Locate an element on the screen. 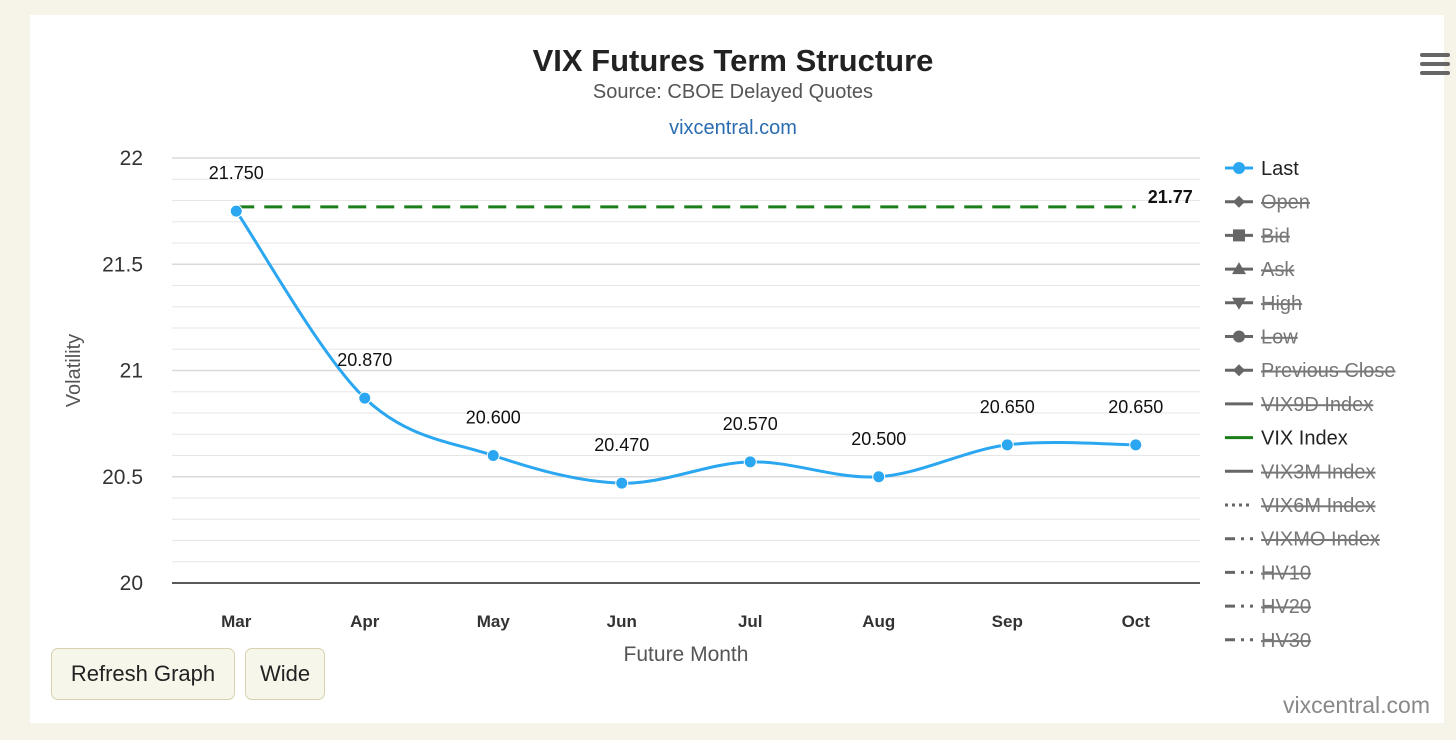  legend-item-label: Previous Close is located at coordinates (1328, 371).